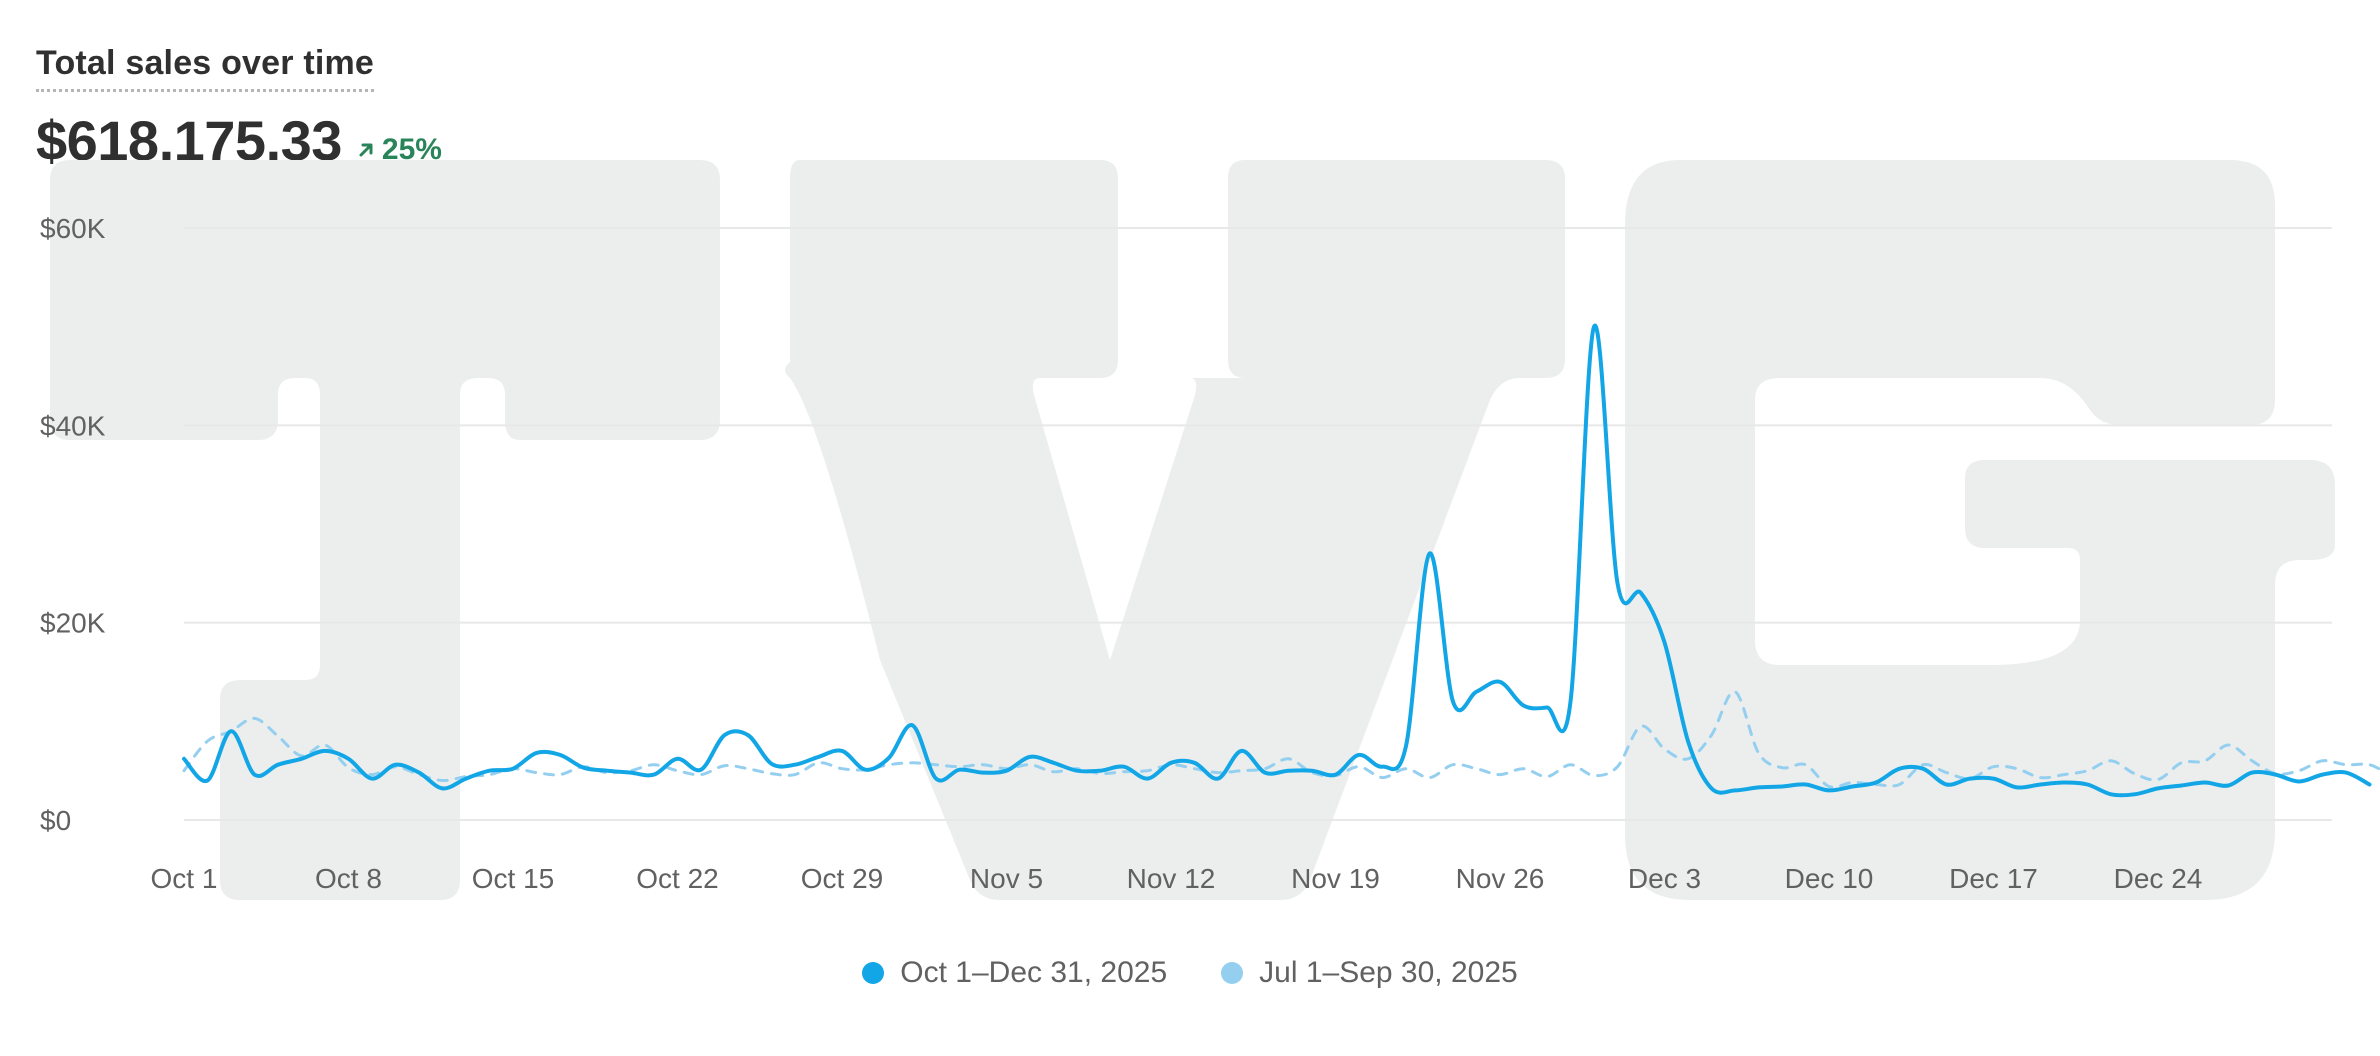  I want to click on y-tick-label: $40K, so click(73, 425).